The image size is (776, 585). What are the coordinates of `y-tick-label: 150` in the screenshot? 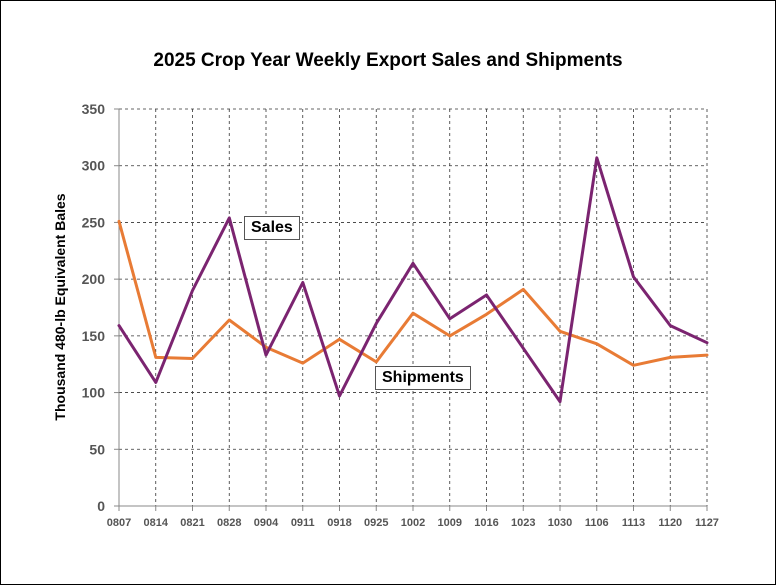 It's located at (94, 336).